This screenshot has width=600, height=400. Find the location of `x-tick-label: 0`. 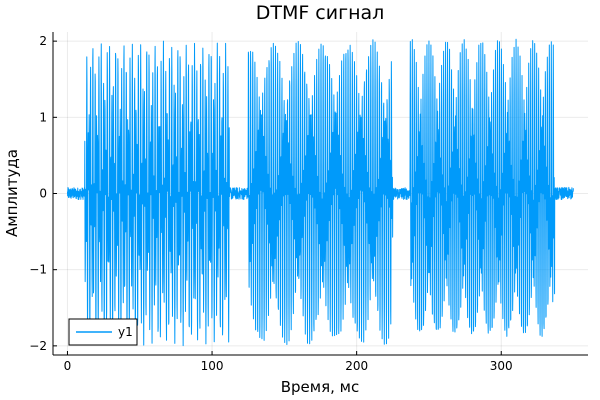

x-tick-label: 0 is located at coordinates (68, 366).